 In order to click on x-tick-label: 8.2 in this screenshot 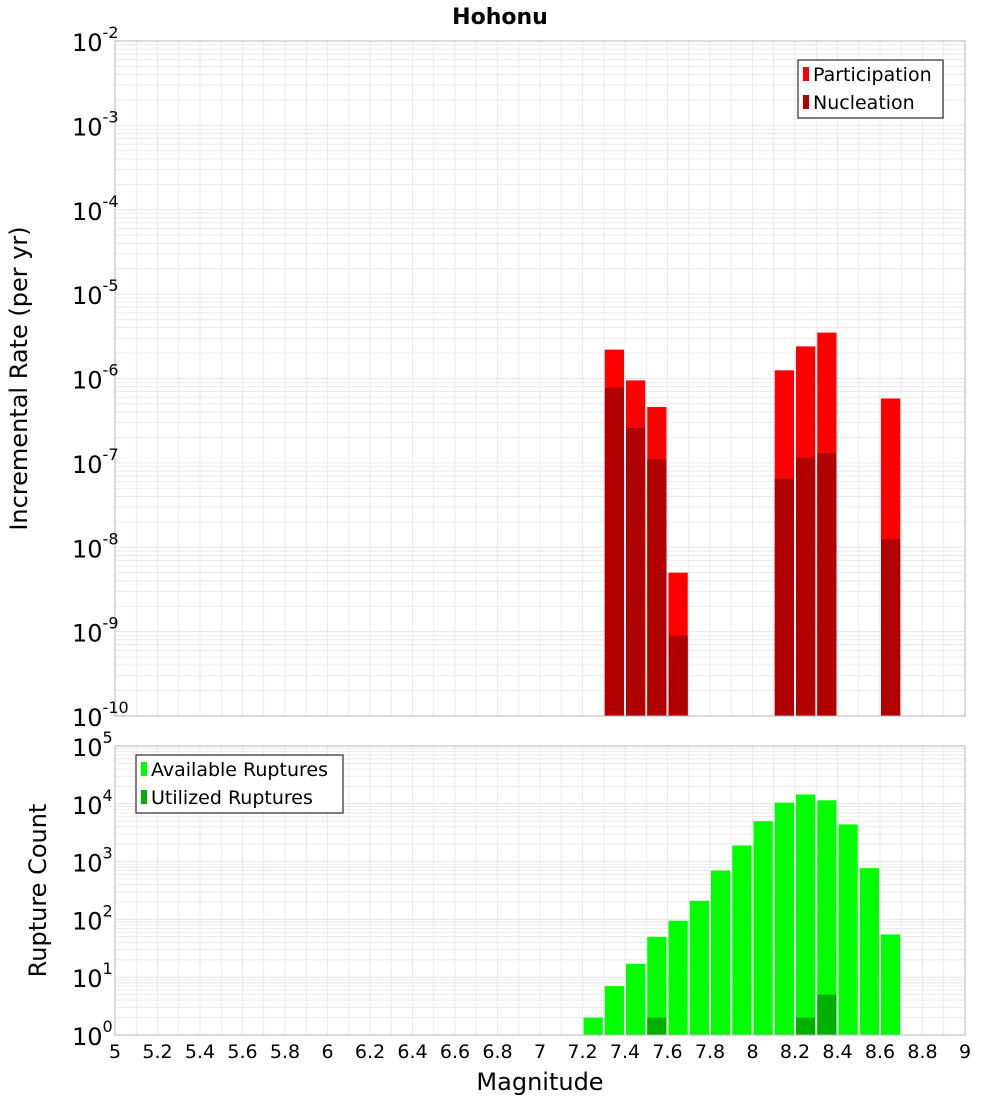, I will do `click(795, 1052)`.